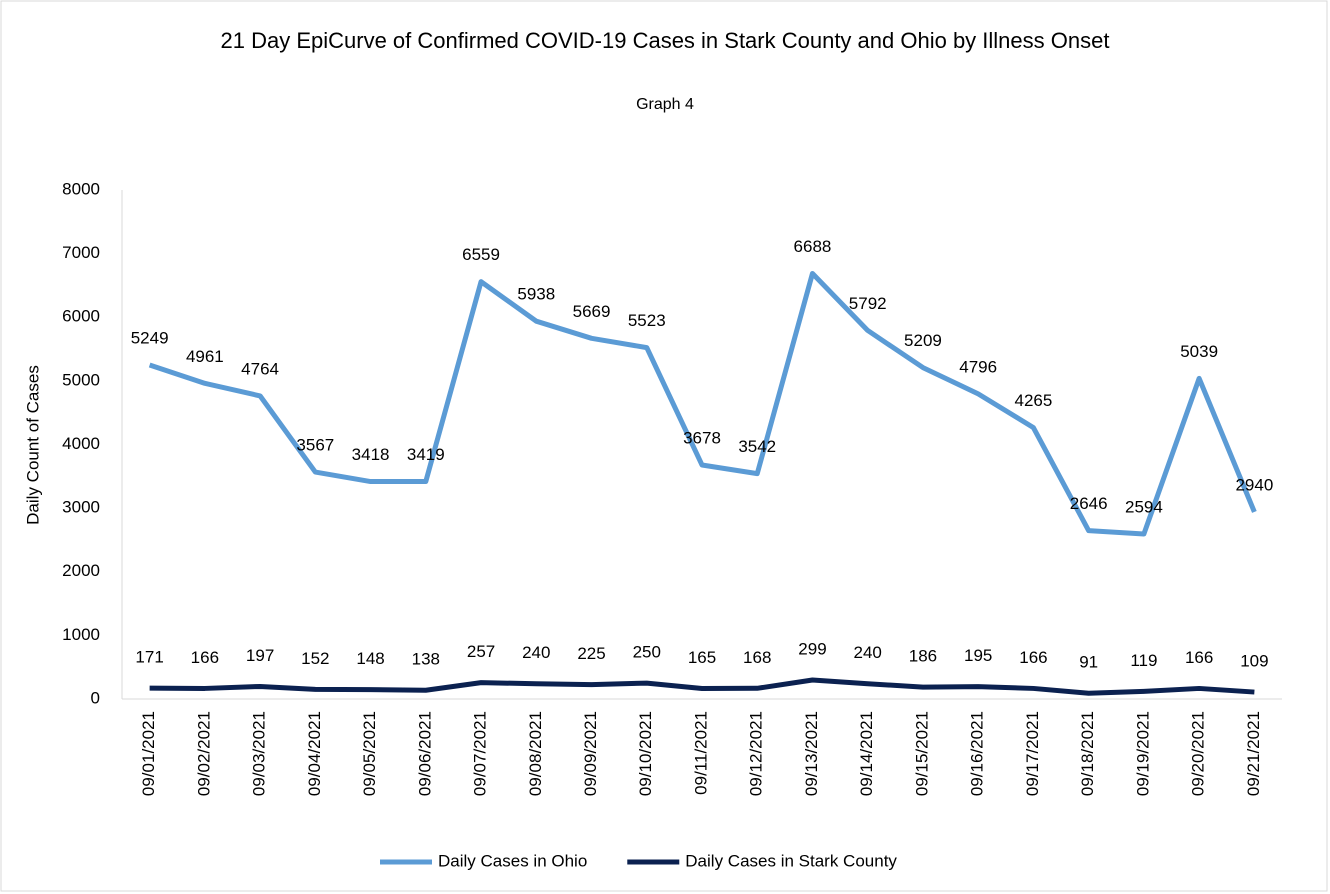 This screenshot has width=1330, height=894. I want to click on y-tick-label: 3000, so click(81, 507).